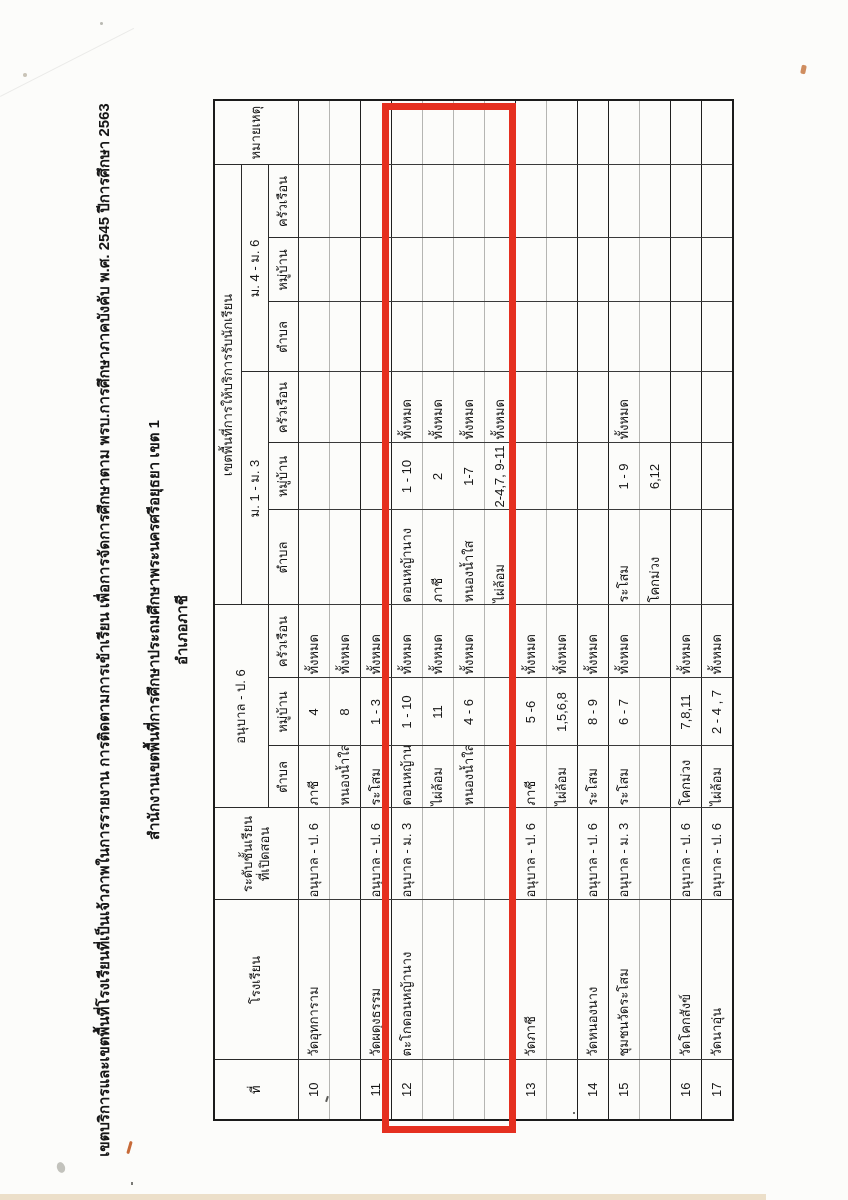 The height and width of the screenshot is (1200, 848). What do you see at coordinates (717, 1090) in the screenshot?
I see `table-cell: 17` at bounding box center [717, 1090].